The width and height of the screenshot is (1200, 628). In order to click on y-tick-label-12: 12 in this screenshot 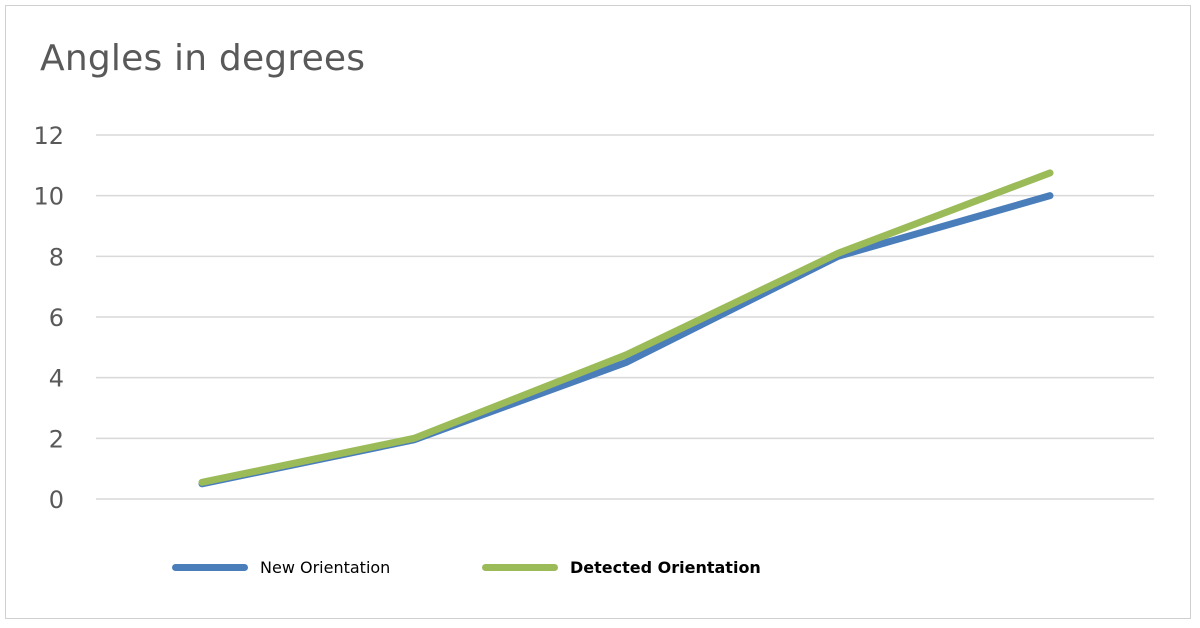, I will do `click(48, 136)`.